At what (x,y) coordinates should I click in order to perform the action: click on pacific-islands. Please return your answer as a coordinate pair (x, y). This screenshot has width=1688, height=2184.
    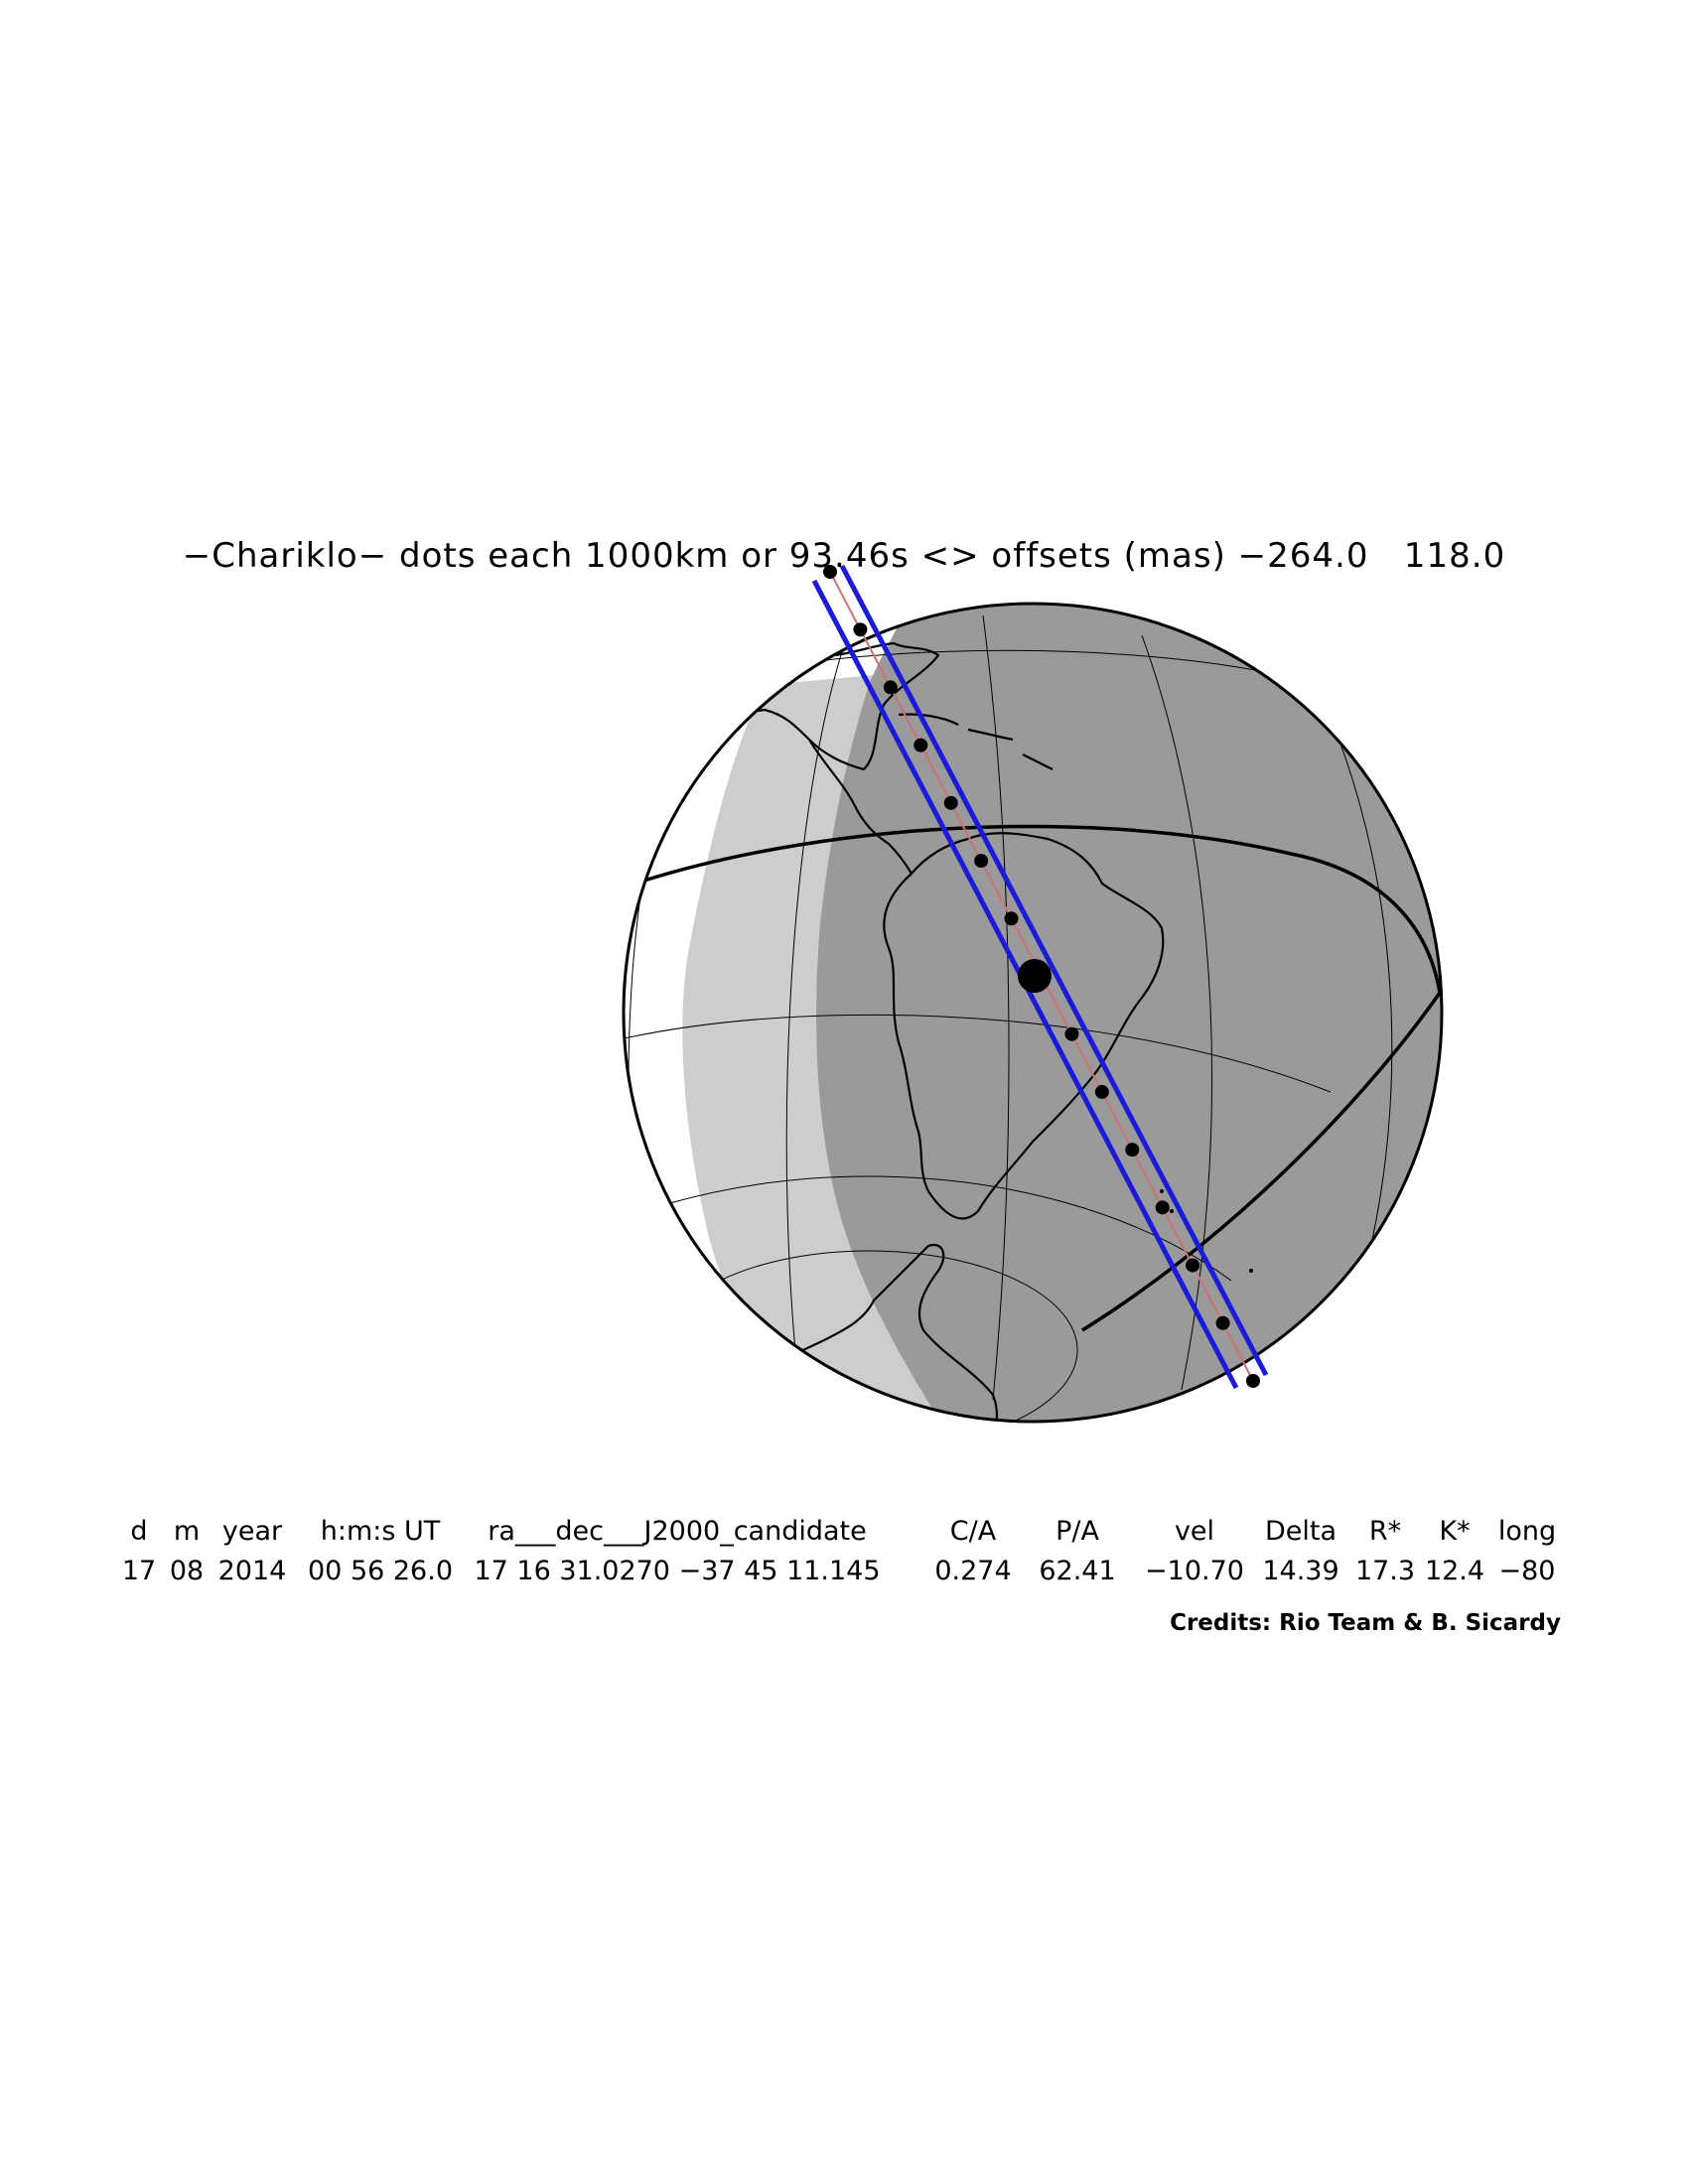
    Looking at the image, I should click on (1206, 1231).